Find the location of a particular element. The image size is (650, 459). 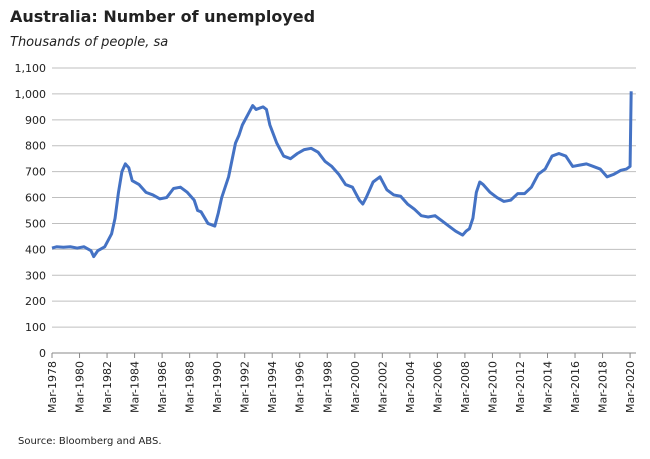

y-tick-label: 700 is located at coordinates (35, 172).